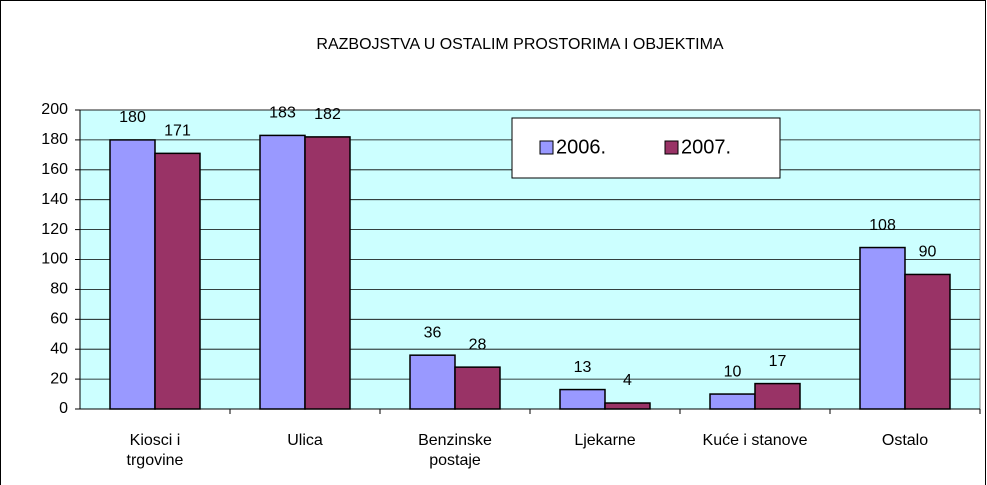  Describe the element at coordinates (177, 131) in the screenshot. I see `data-label: 171` at that location.